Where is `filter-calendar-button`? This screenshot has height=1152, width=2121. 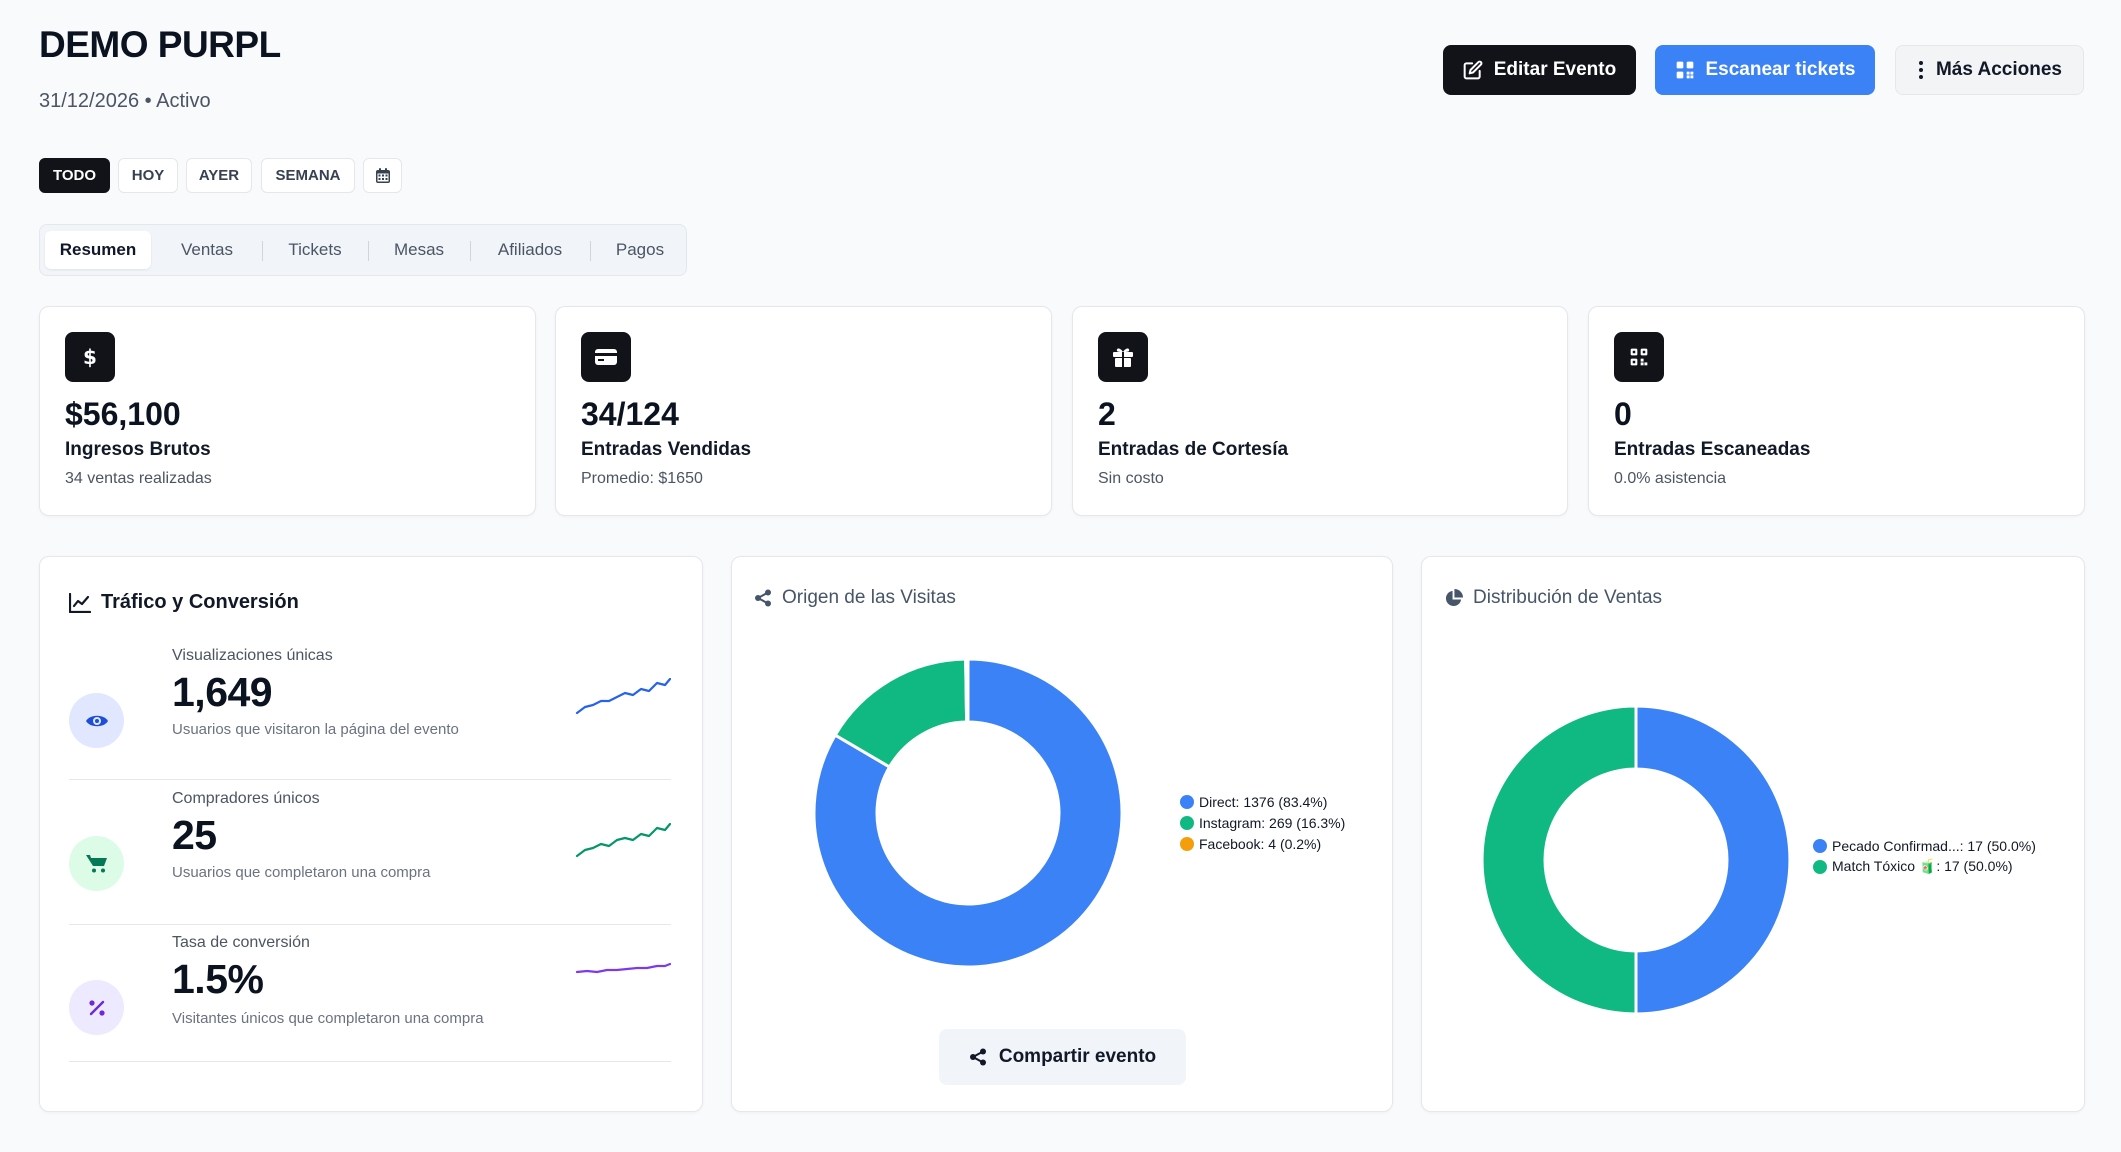
filter-calendar-button is located at coordinates (382, 175).